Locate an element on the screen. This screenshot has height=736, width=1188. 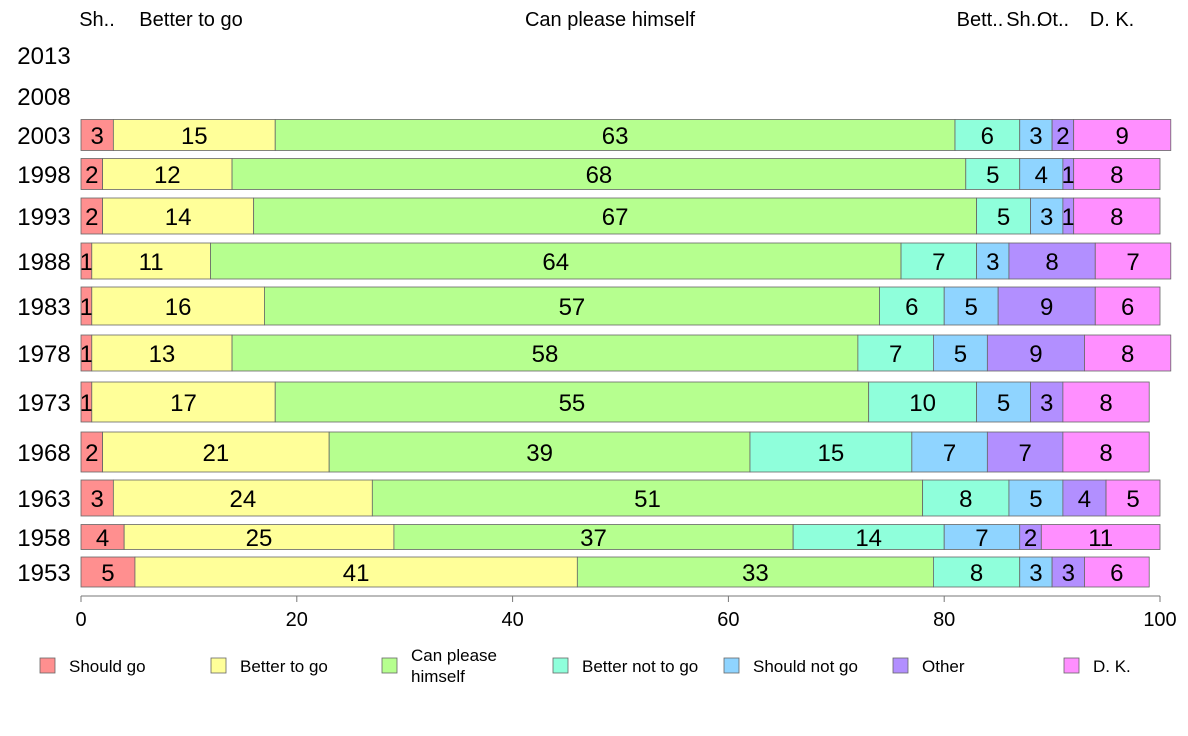
header-label: Bett.. is located at coordinates (980, 20).